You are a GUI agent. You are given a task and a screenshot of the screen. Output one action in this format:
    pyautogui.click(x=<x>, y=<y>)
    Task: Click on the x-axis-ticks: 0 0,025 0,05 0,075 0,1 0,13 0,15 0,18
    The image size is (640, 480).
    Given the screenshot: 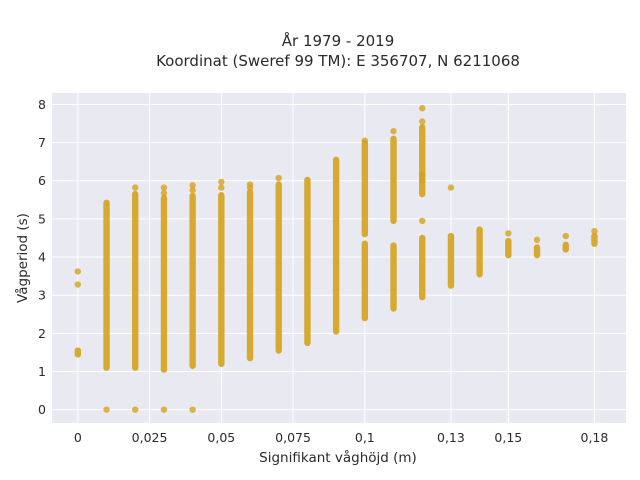 What is the action you would take?
    pyautogui.click(x=341, y=437)
    